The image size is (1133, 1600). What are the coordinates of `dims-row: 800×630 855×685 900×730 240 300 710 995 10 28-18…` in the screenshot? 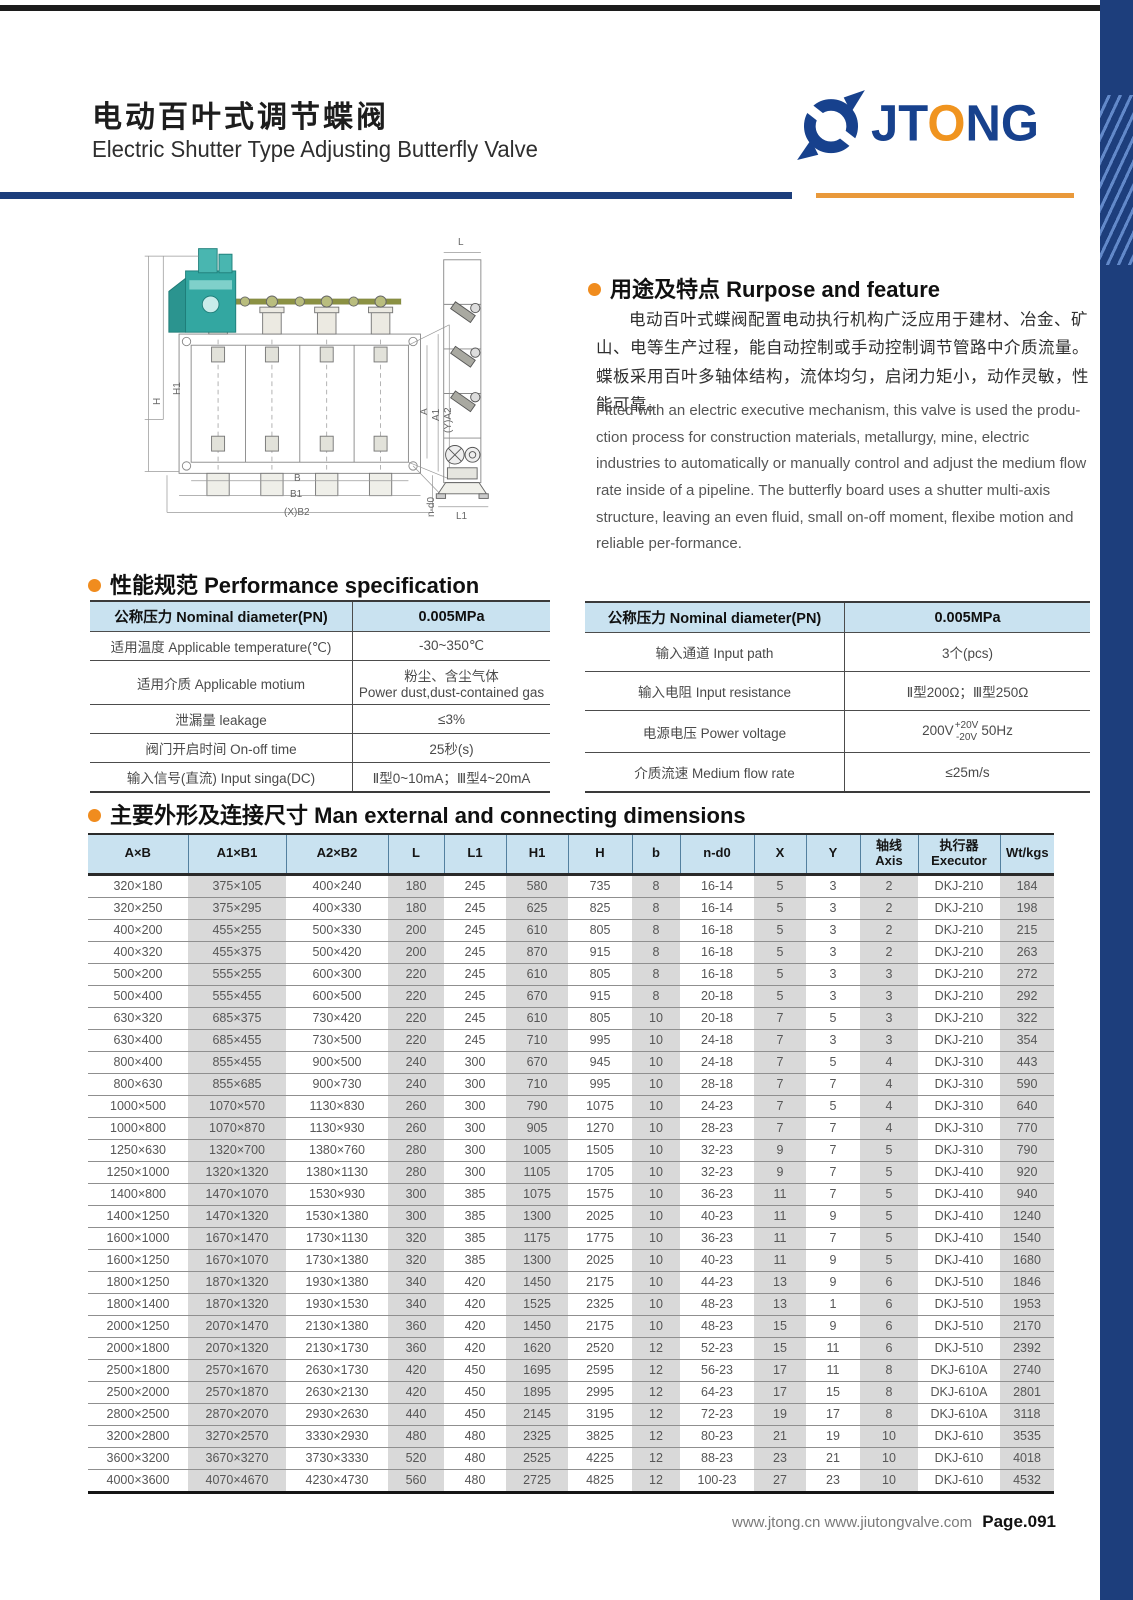 It's located at (571, 1084).